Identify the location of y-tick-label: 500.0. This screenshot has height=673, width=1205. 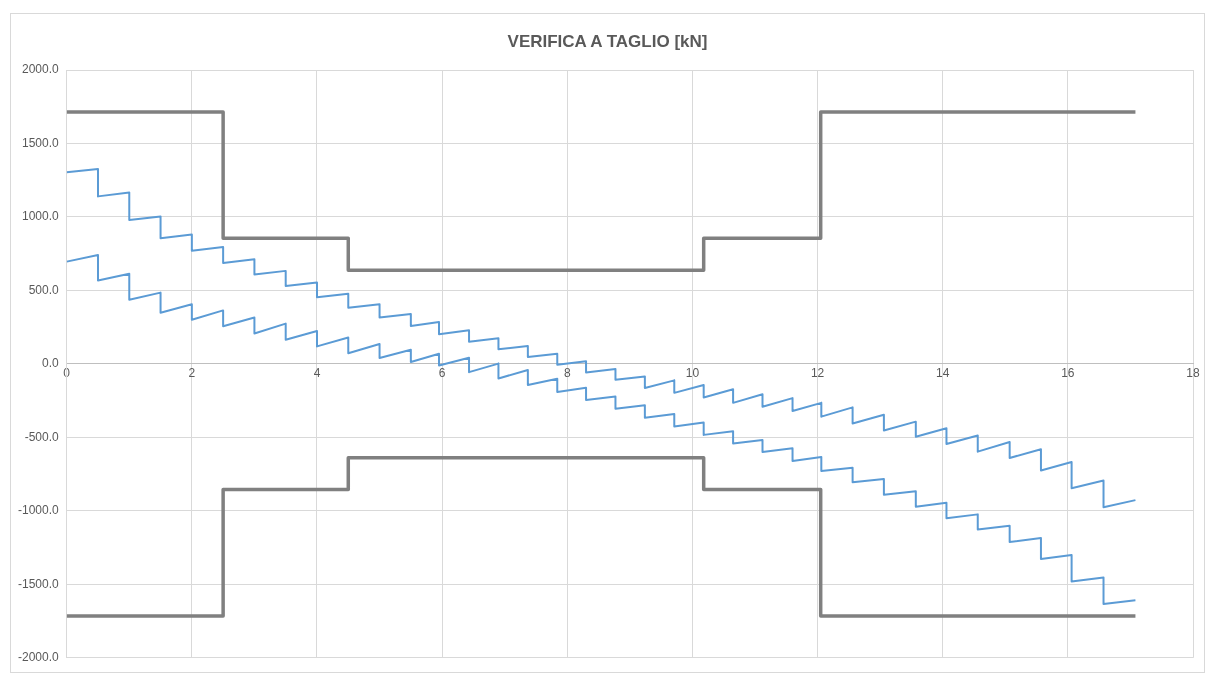
(44, 289).